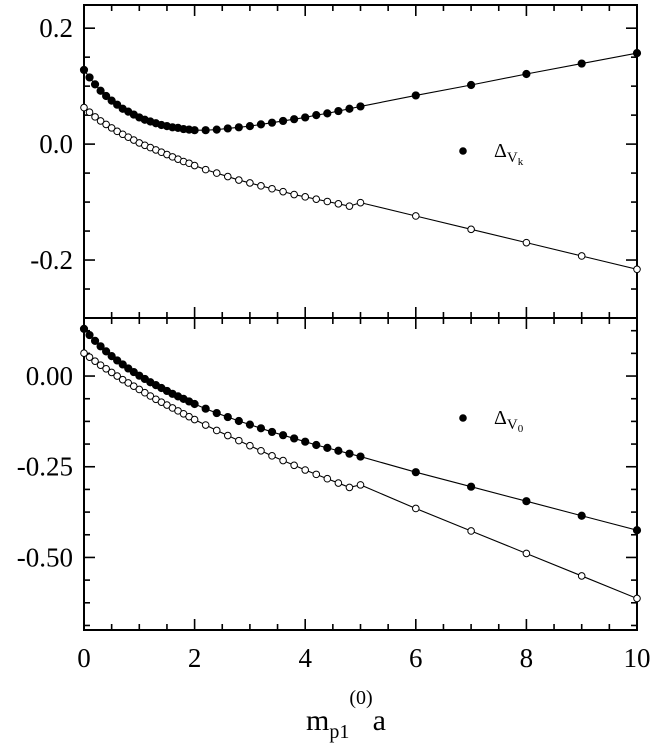 This screenshot has height=749, width=654. I want to click on top-legend: ΔVk, so click(491, 154).